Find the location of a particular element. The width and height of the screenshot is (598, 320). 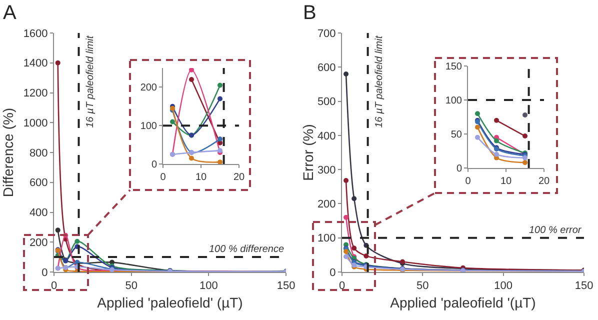

y-tick-label: 1000 is located at coordinates (35, 123).